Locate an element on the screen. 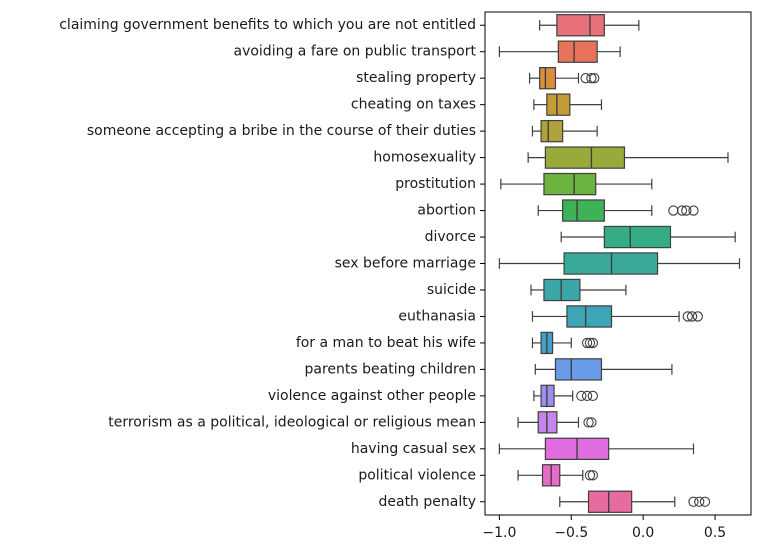 The image size is (762, 547). y-tick-label: death penalty is located at coordinates (427, 502).